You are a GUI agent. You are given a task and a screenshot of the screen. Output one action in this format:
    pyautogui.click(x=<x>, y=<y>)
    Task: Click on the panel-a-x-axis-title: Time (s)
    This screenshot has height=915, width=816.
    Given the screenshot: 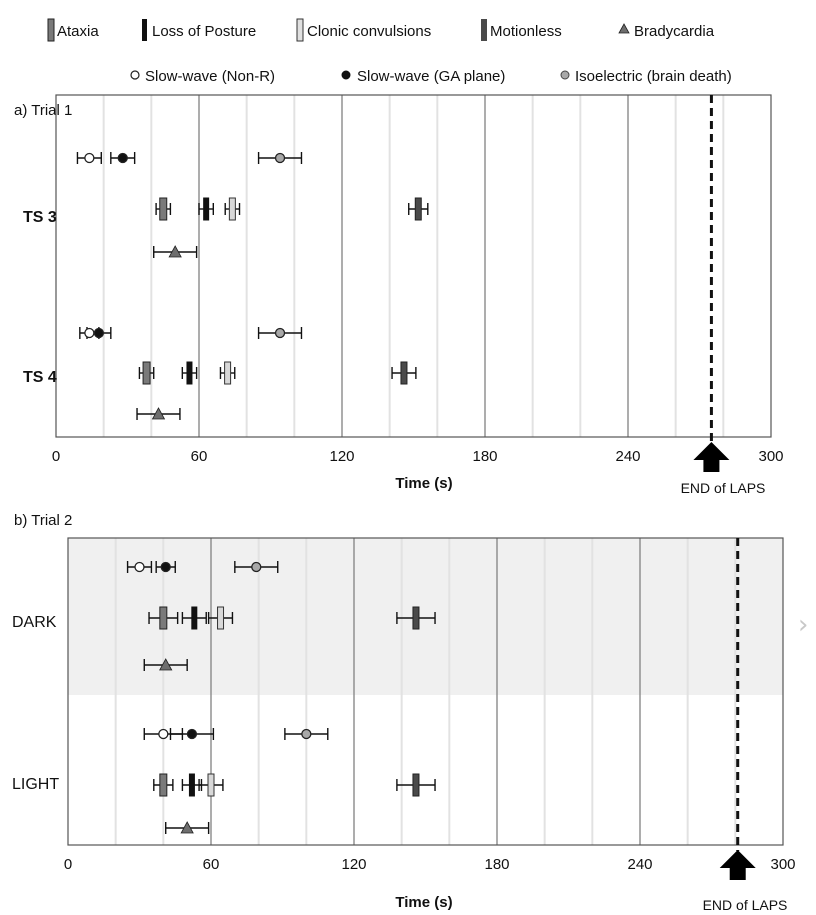 What is the action you would take?
    pyautogui.click(x=423, y=483)
    